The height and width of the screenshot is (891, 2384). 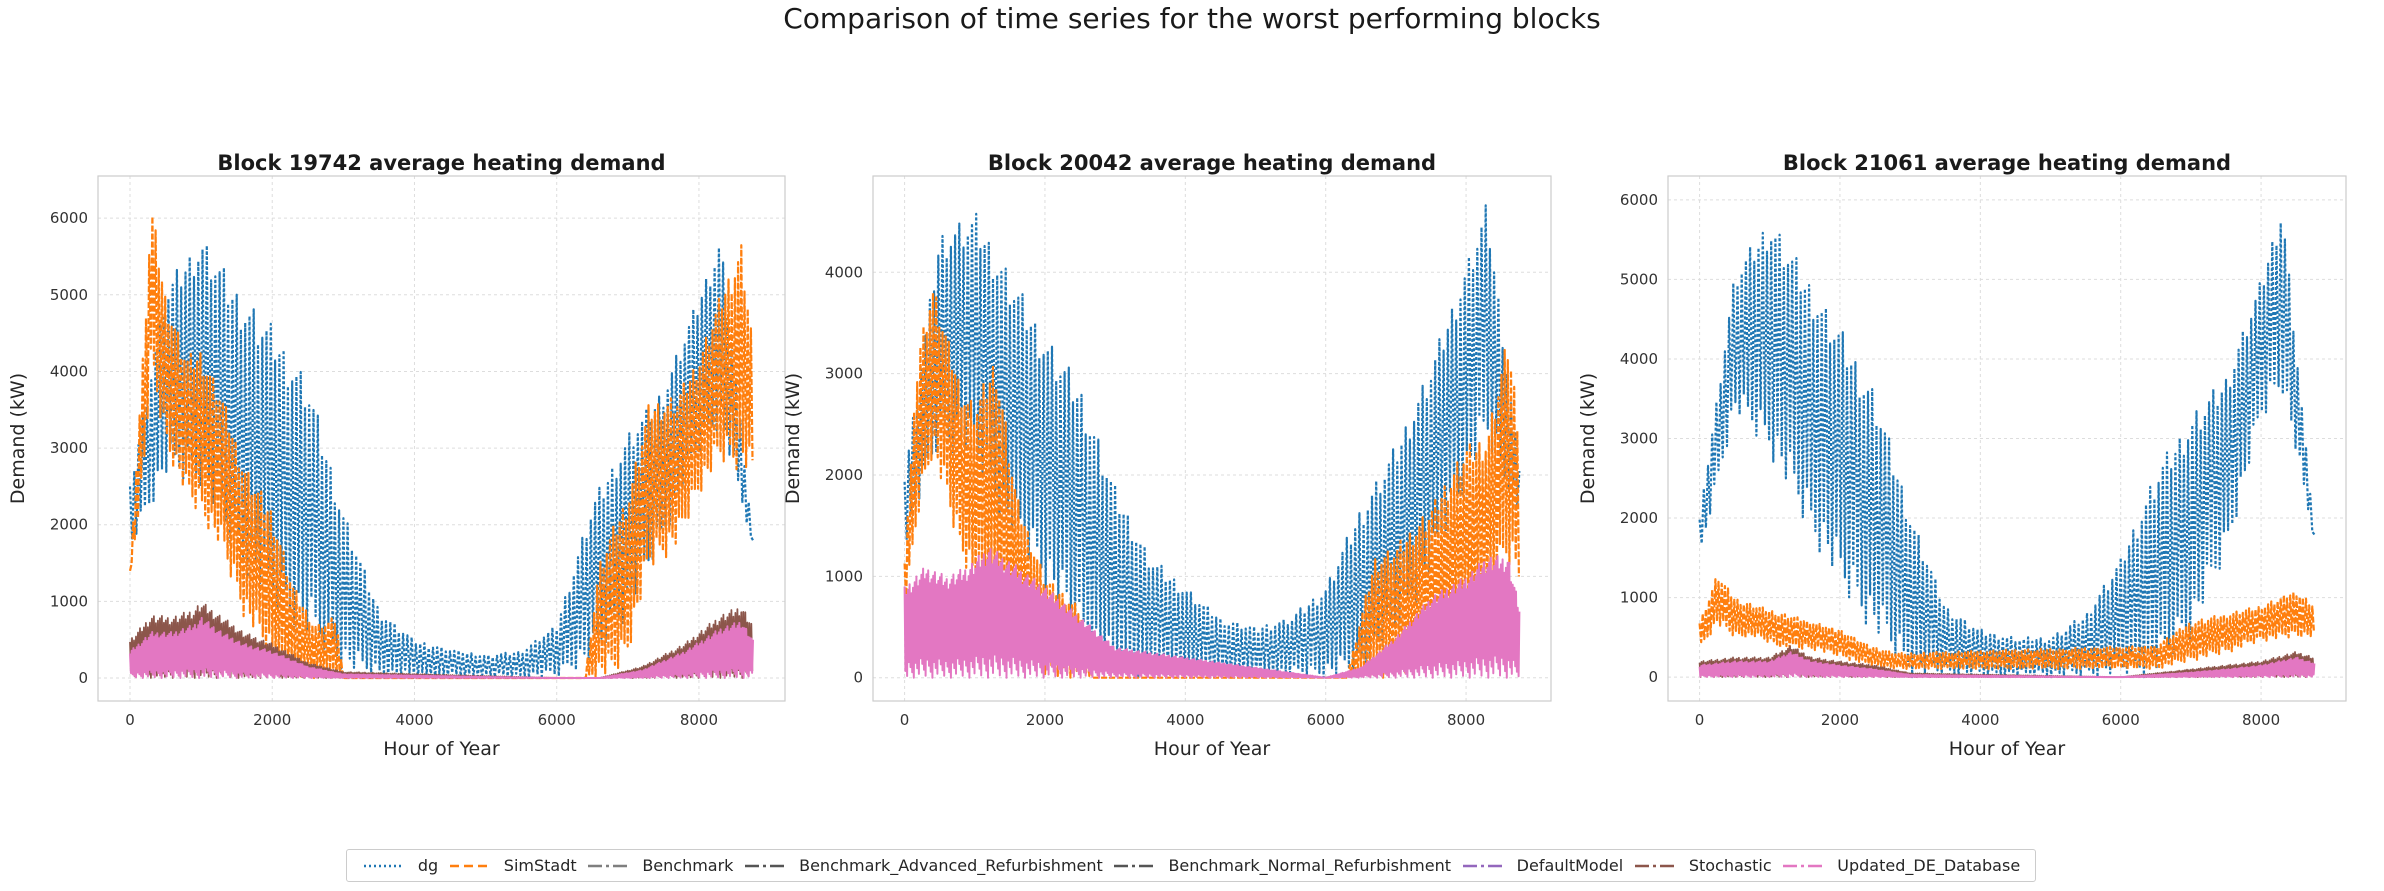 I want to click on legend-label: DefaultModel, so click(x=1570, y=865).